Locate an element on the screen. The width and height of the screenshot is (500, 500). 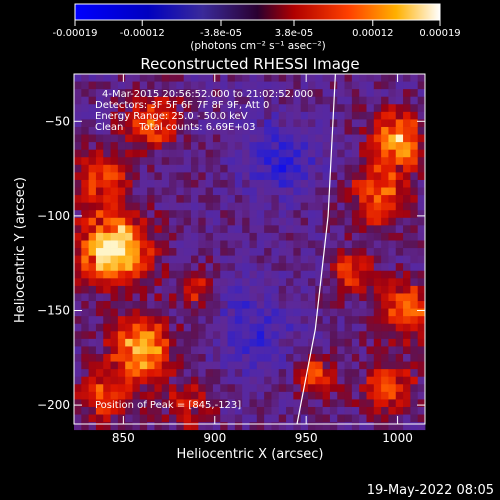
y-tick-label: −200 is located at coordinates (53, 405).